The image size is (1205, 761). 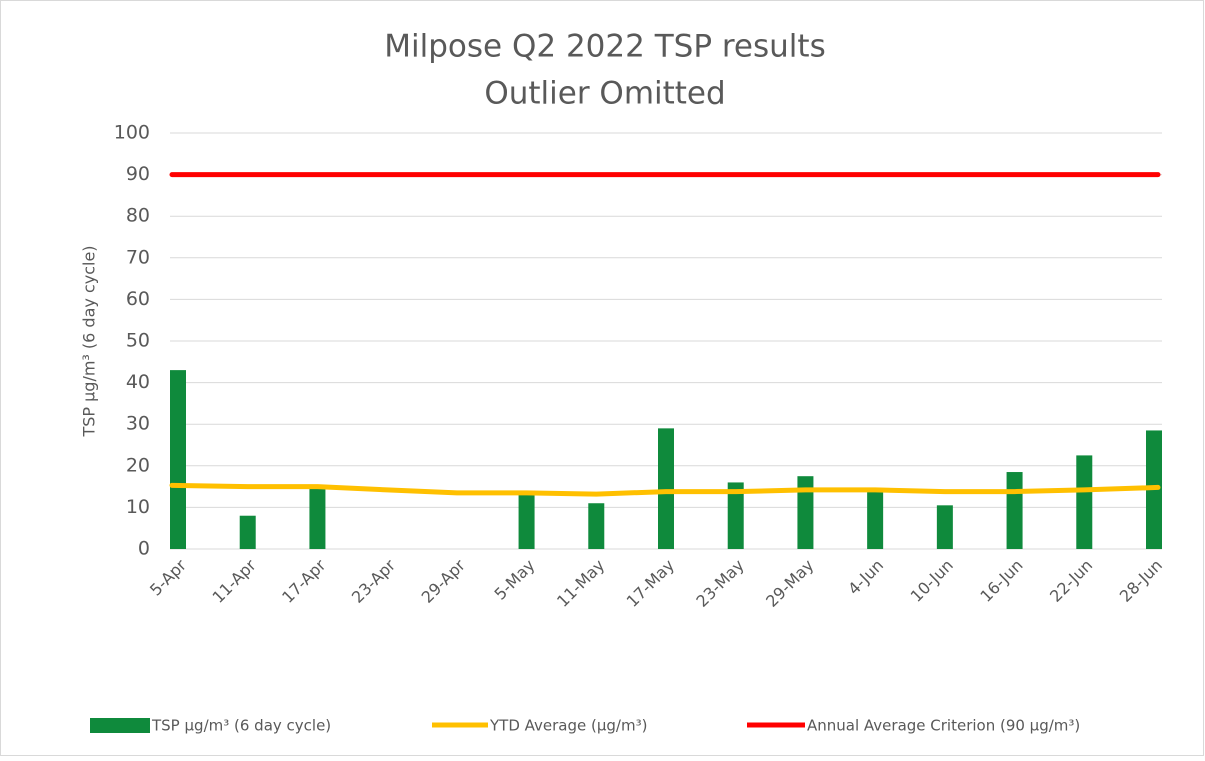 What do you see at coordinates (138, 424) in the screenshot?
I see `y-tick-label: 30` at bounding box center [138, 424].